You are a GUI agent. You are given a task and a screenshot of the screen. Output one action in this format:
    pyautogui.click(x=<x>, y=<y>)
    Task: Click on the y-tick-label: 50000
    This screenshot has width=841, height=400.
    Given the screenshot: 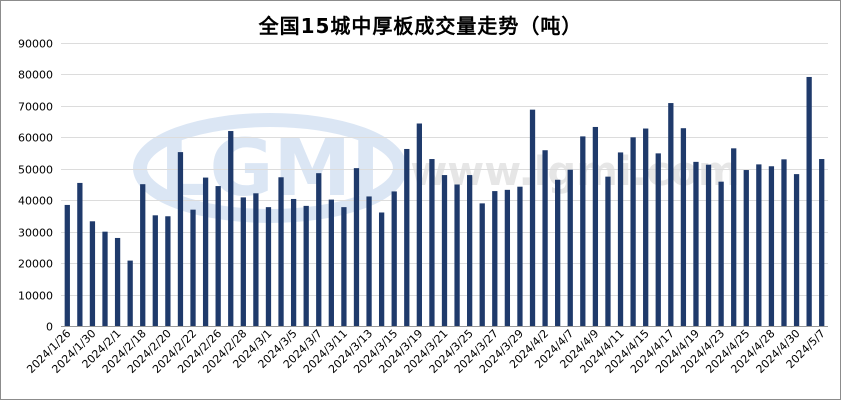 What is the action you would take?
    pyautogui.click(x=35, y=170)
    